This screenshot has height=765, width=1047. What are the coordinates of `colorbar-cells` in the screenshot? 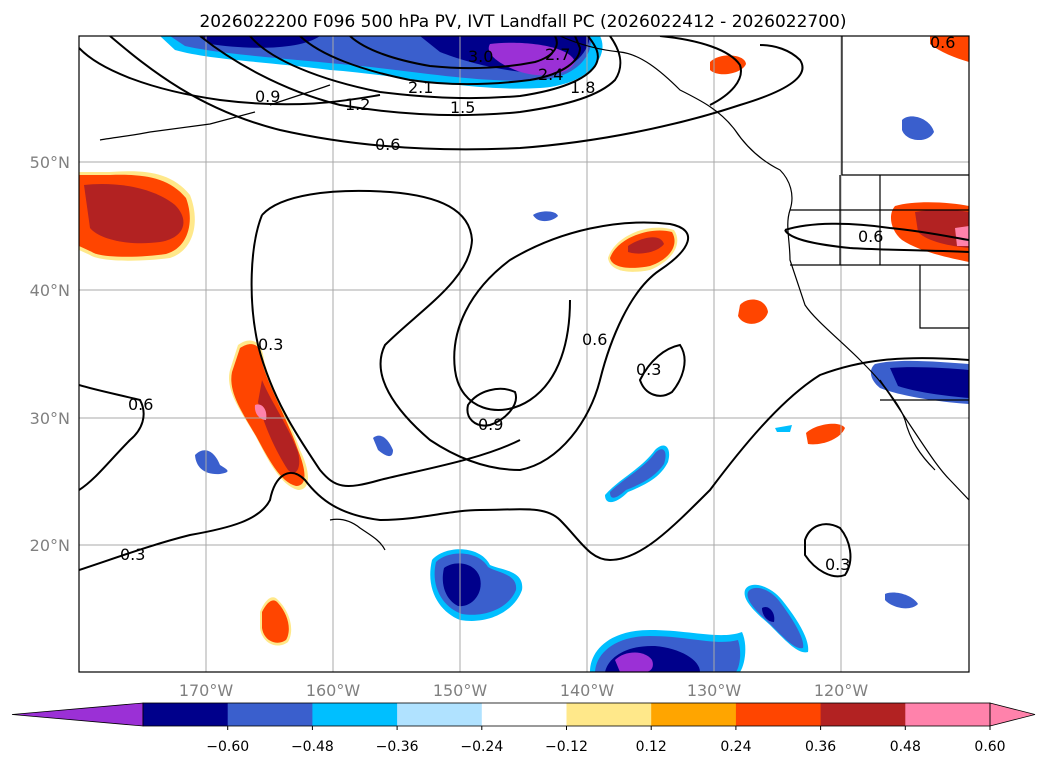 It's located at (523, 714).